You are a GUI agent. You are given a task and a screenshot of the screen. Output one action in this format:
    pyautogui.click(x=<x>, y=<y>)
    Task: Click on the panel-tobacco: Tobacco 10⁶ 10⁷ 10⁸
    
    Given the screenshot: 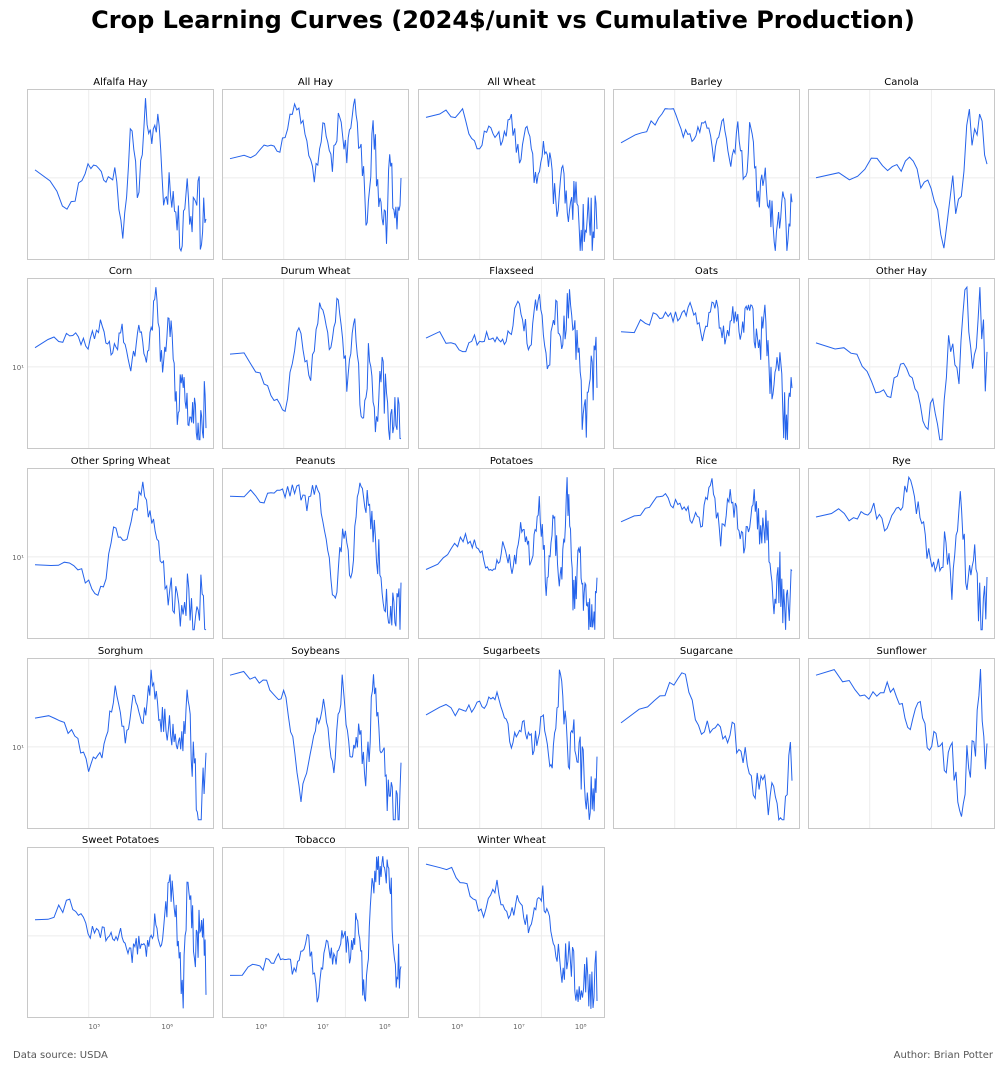 What is the action you would take?
    pyautogui.click(x=315, y=933)
    